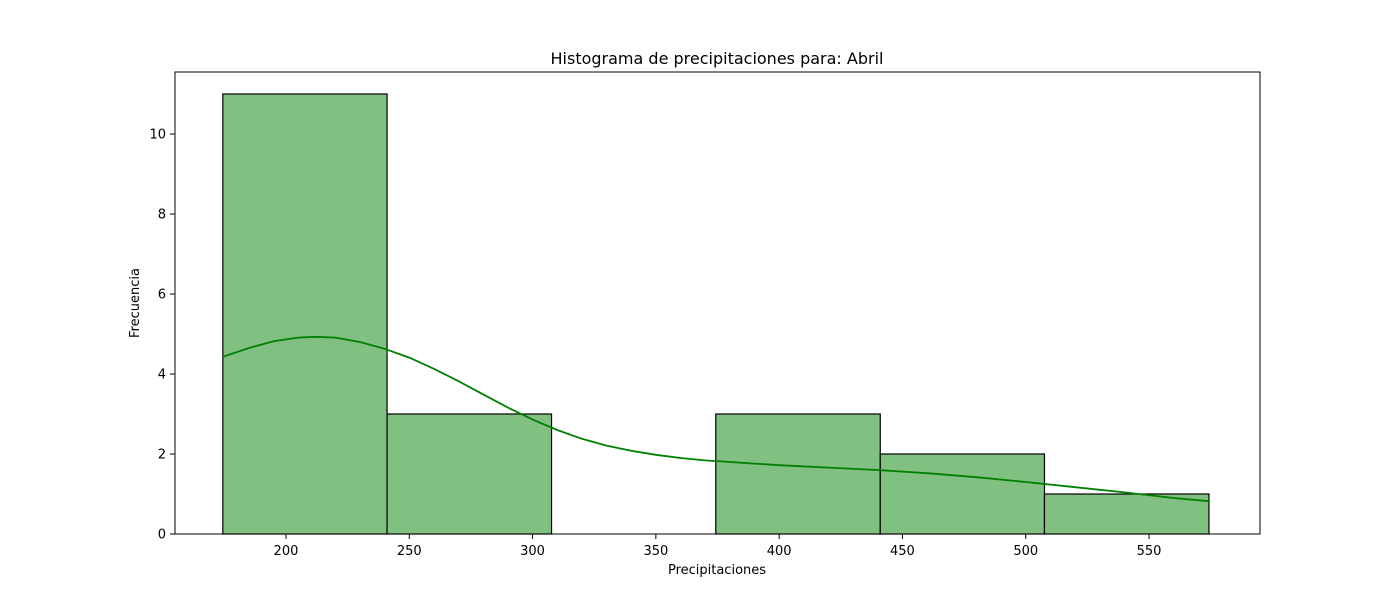  I want to click on x-axis-ticks: 200 250 300 350 400 450 500 550, so click(718, 546).